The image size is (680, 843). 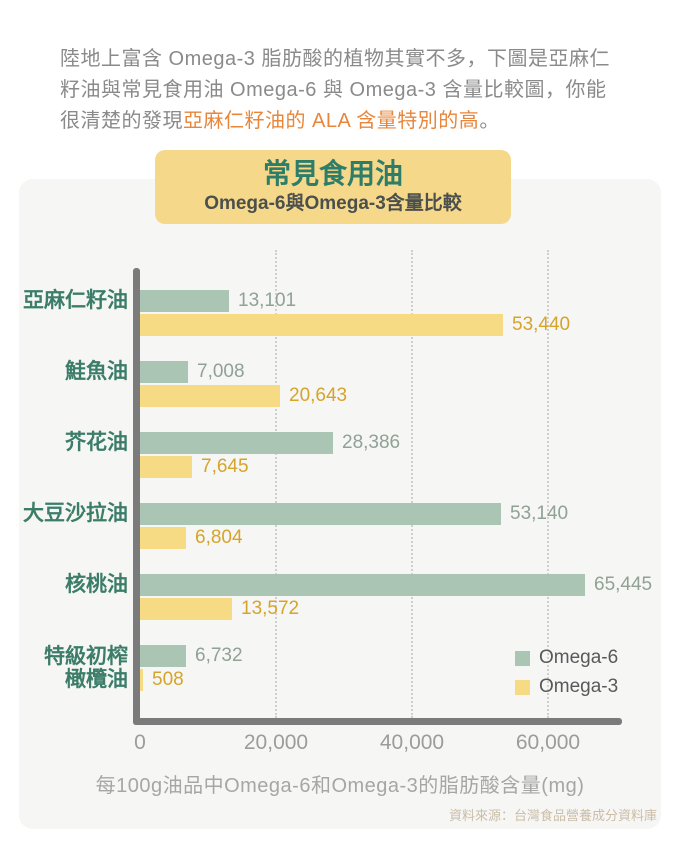 I want to click on value-label: 53,140, so click(x=539, y=513).